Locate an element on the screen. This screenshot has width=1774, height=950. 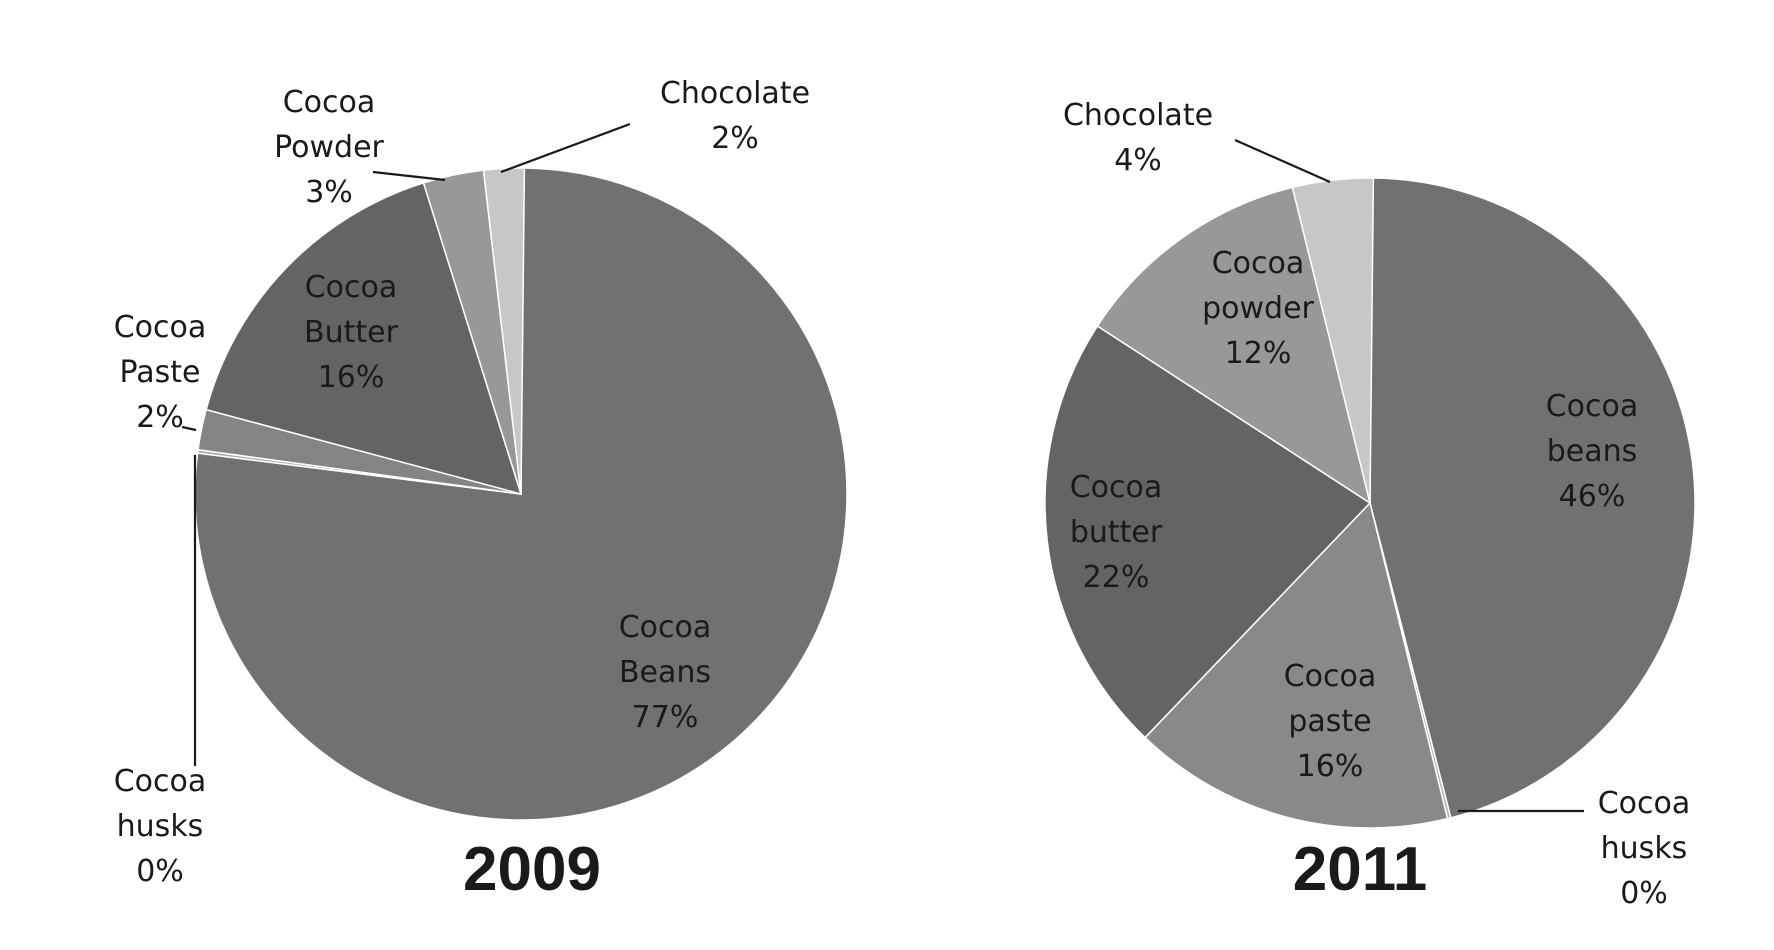
slice-label-cocoa-powder-2011: Cocoa powder 12% is located at coordinates (1258, 308).